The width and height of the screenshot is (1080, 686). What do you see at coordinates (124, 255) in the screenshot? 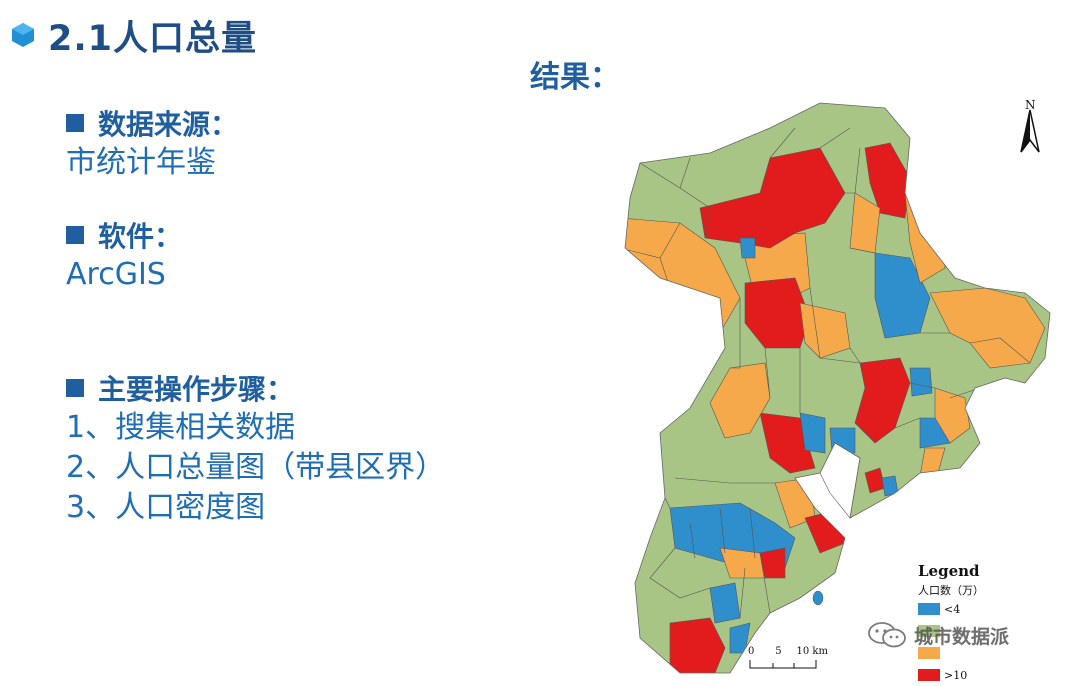
I see `section-software: 软件： ArcGIS` at bounding box center [124, 255].